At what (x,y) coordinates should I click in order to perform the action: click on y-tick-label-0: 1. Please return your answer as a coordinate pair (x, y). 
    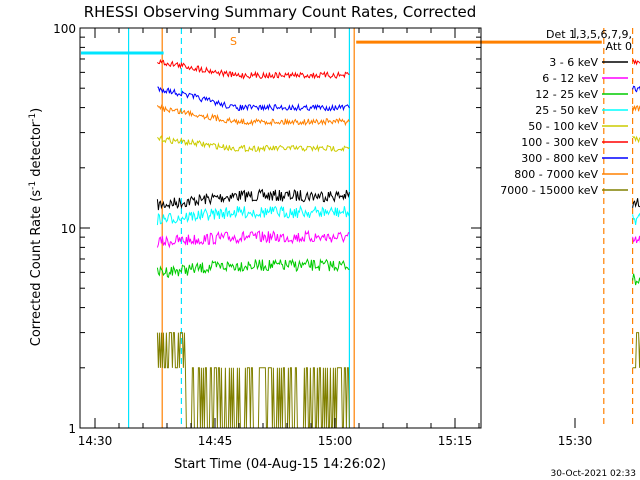
    Looking at the image, I should click on (72, 429).